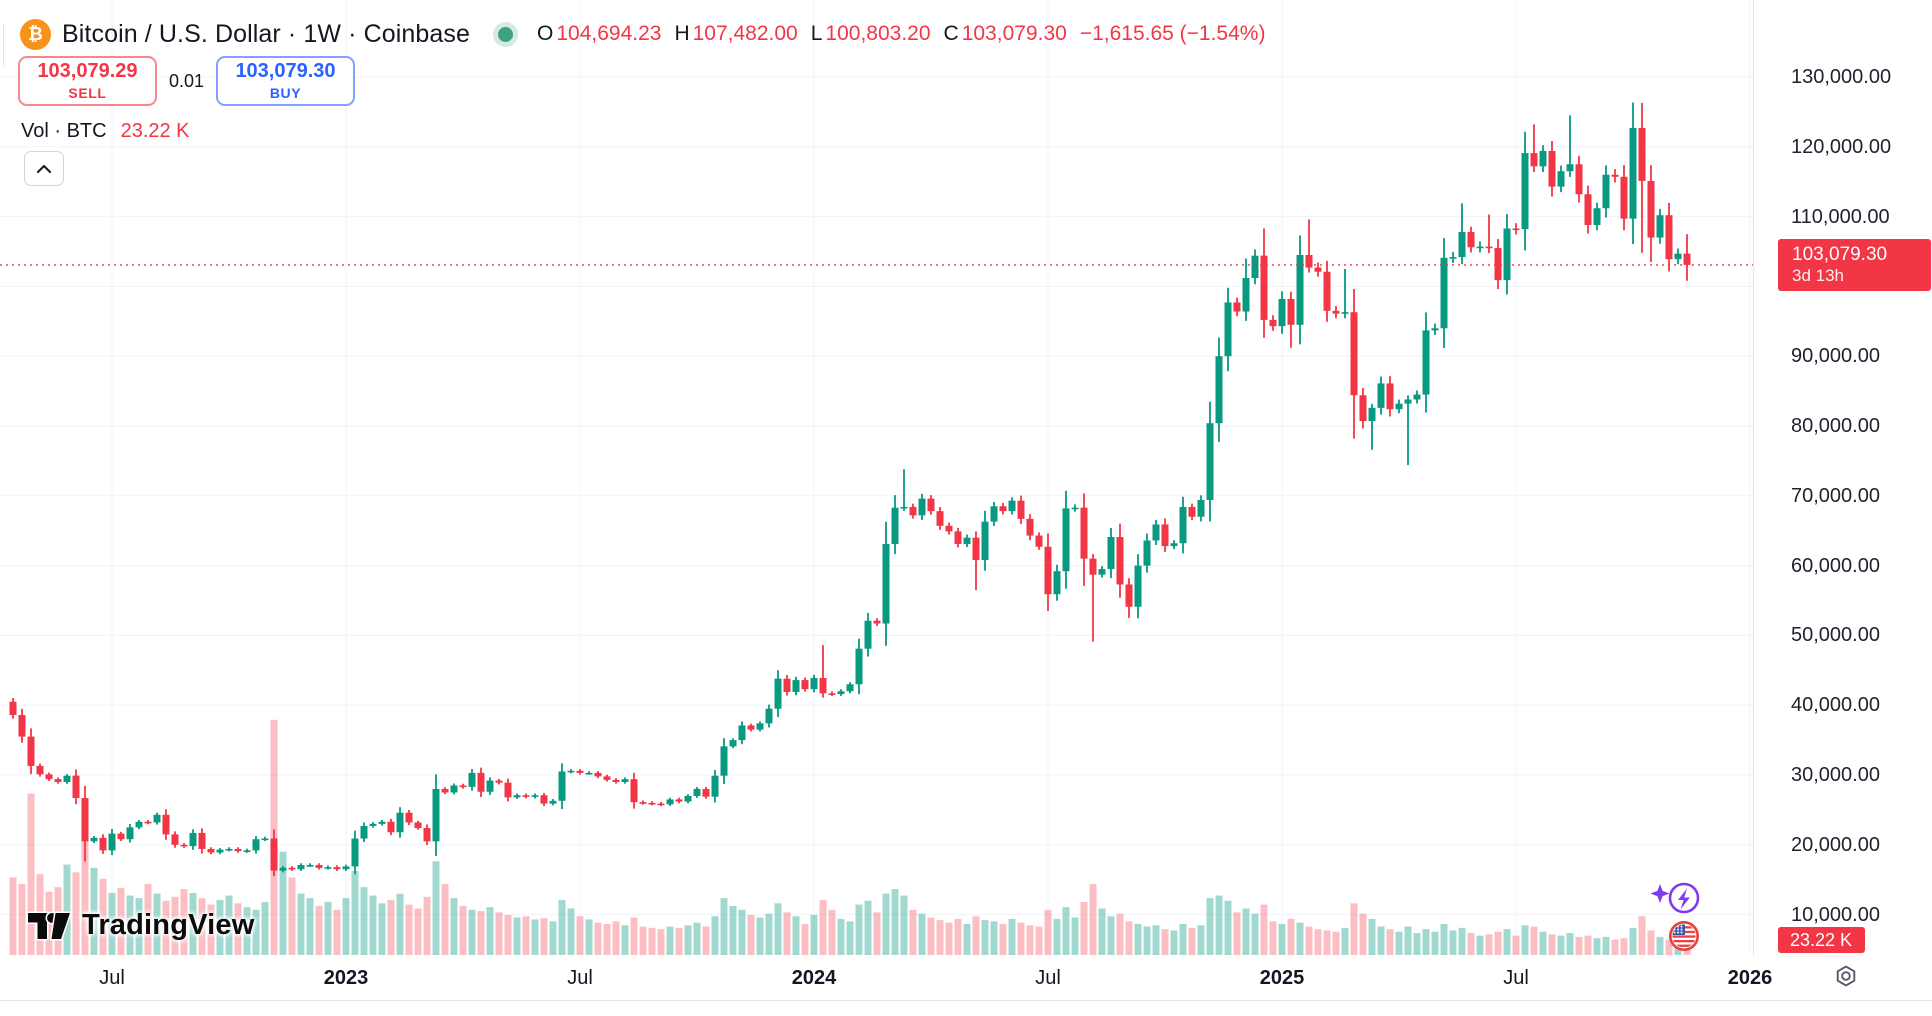  Describe the element at coordinates (186, 81) in the screenshot. I see `spread-value: 0.01` at that location.